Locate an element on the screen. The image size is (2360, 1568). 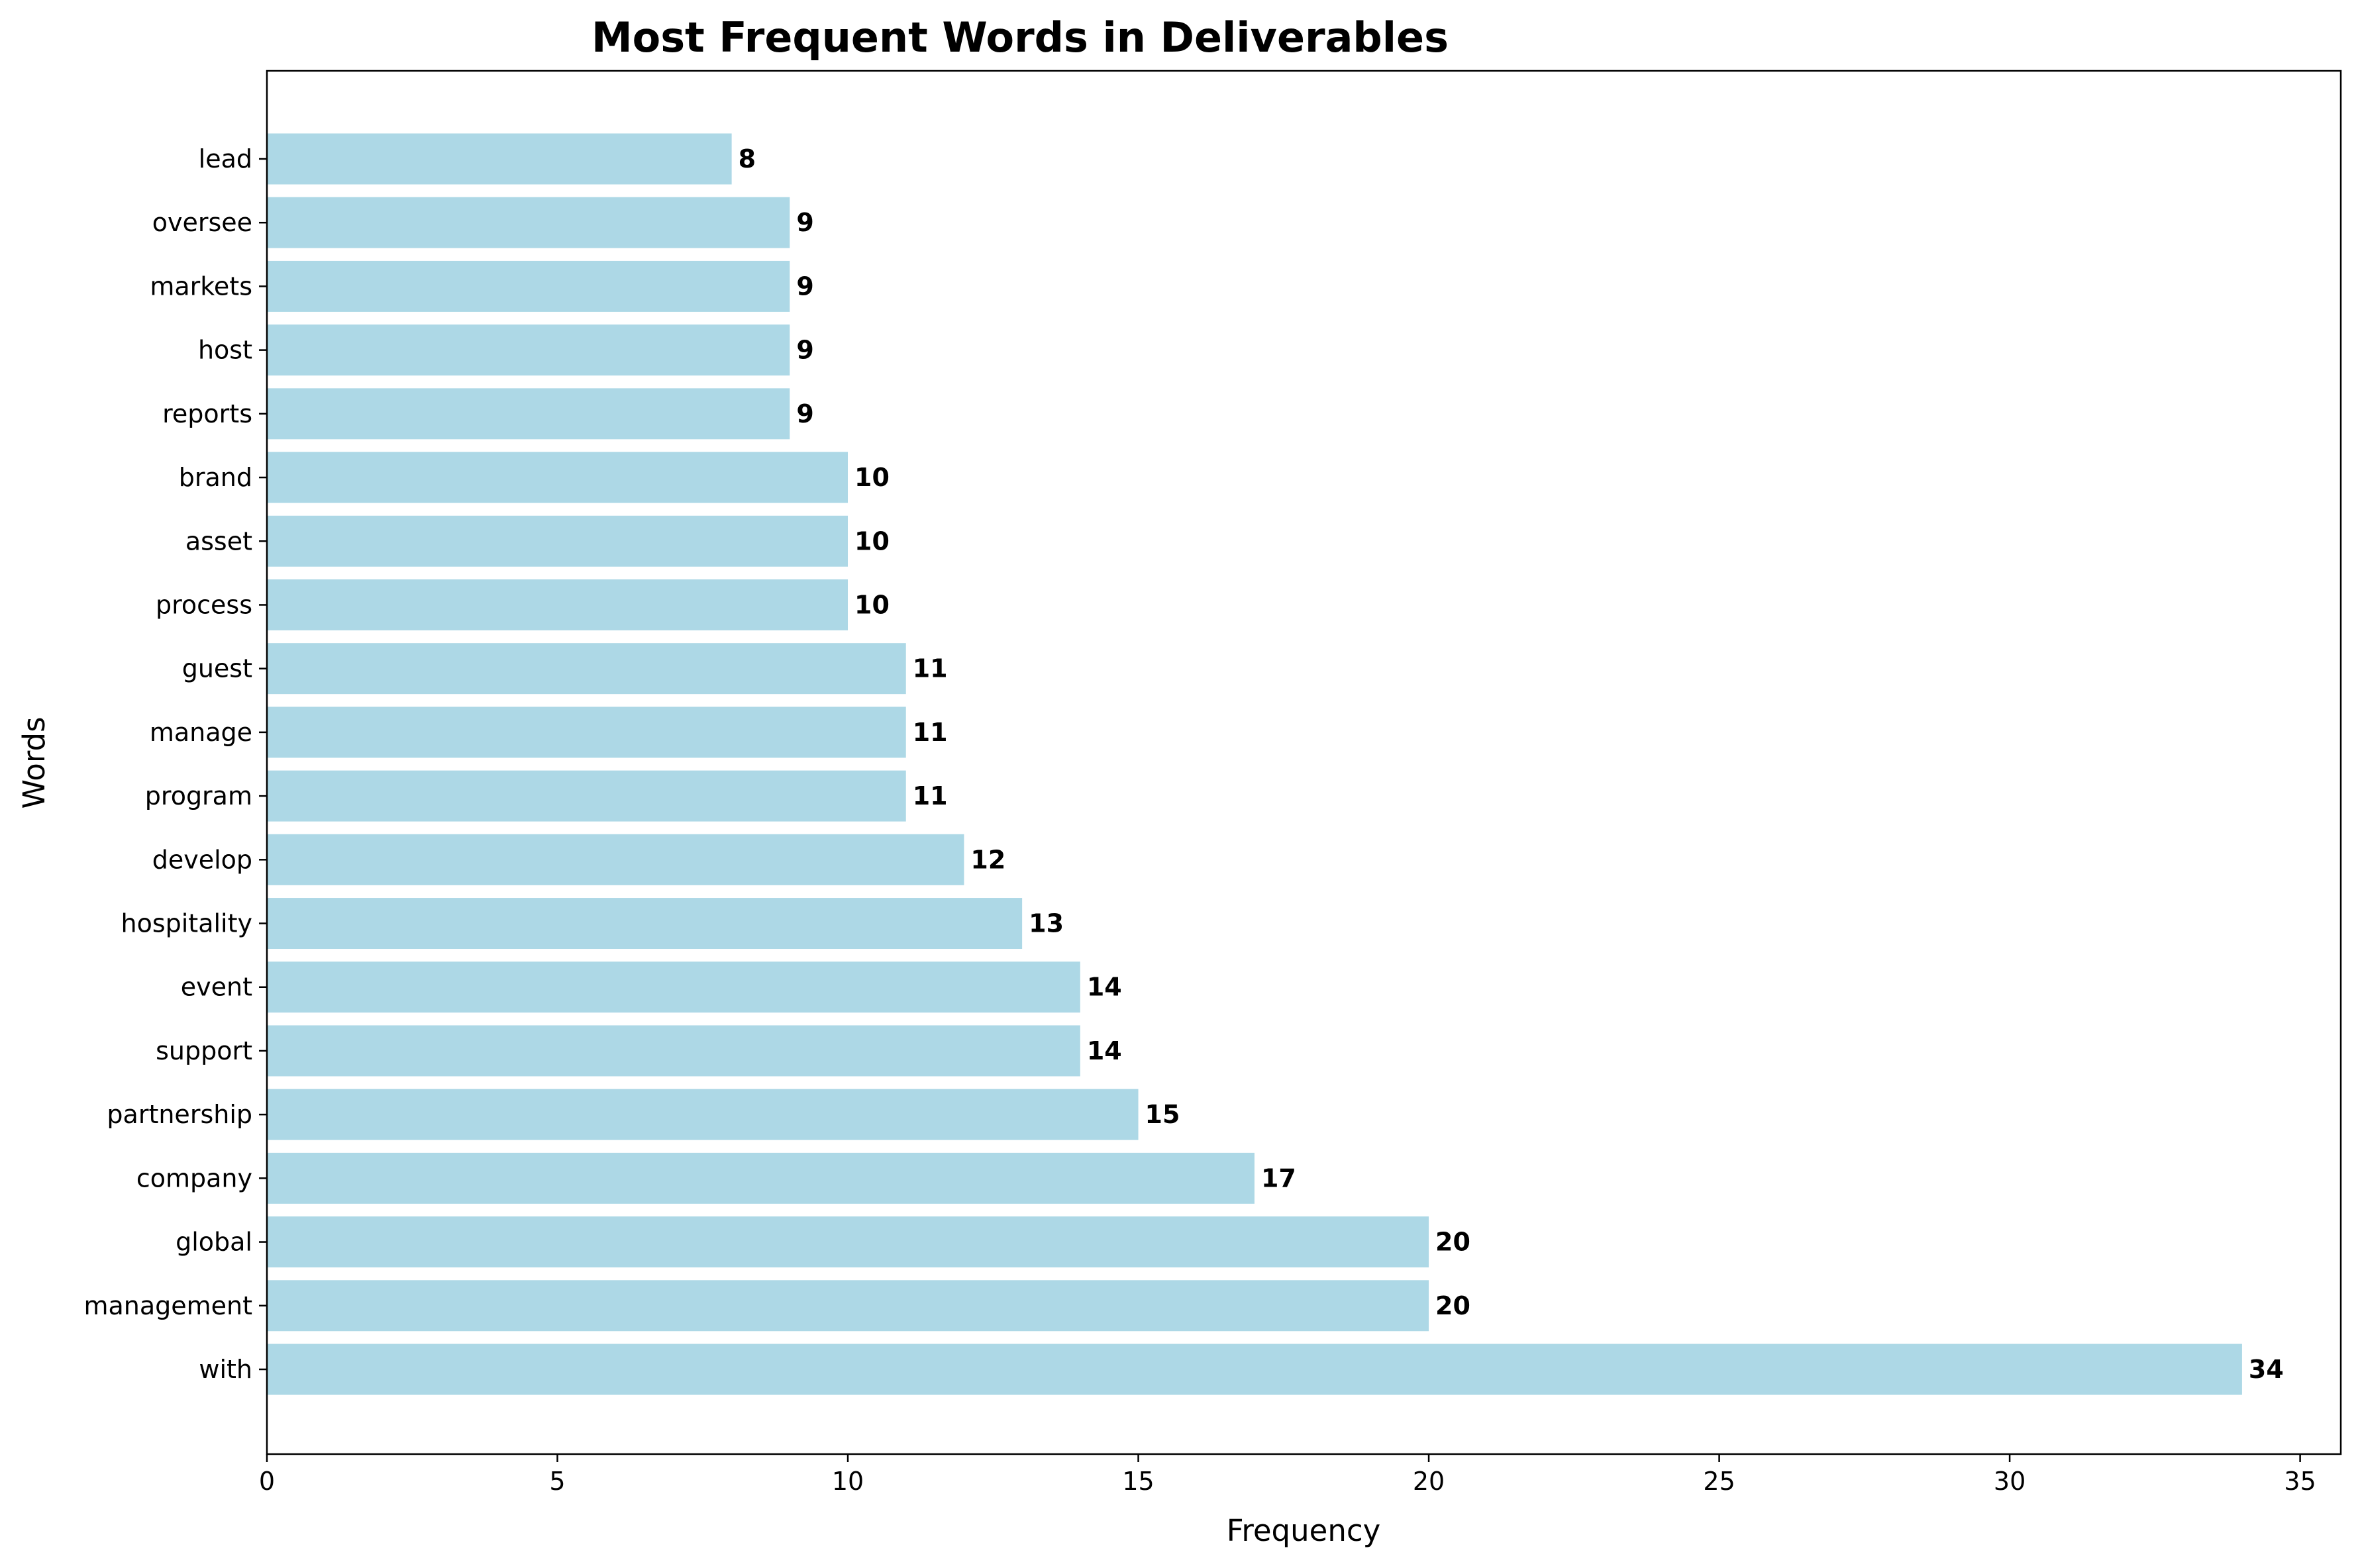
bar-value-markets: 9 is located at coordinates (804, 286).